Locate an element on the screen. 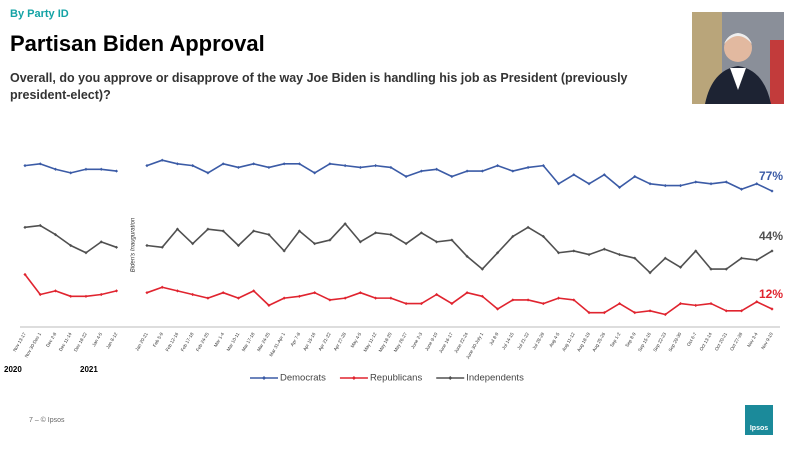 The width and height of the screenshot is (800, 450). legend-label: Republicans is located at coordinates (396, 378).